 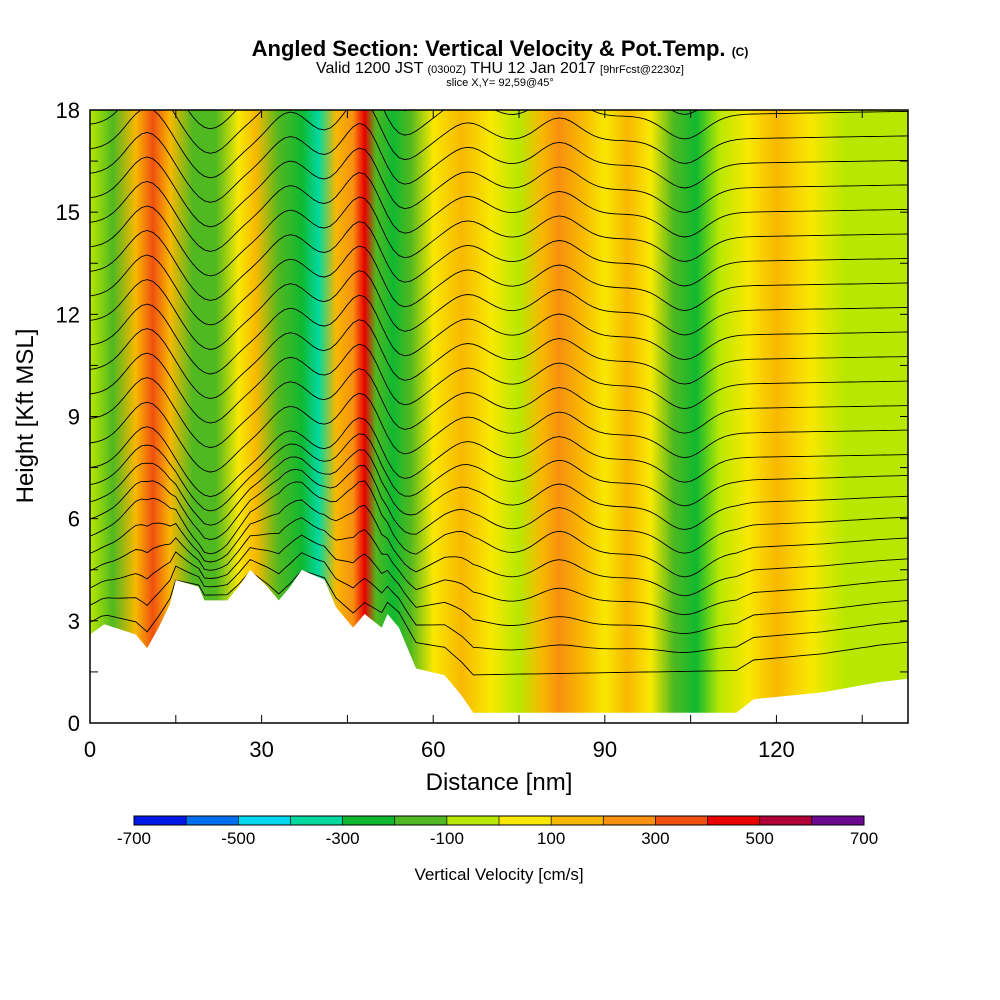 What do you see at coordinates (74, 417) in the screenshot?
I see `y-tick-label: 9` at bounding box center [74, 417].